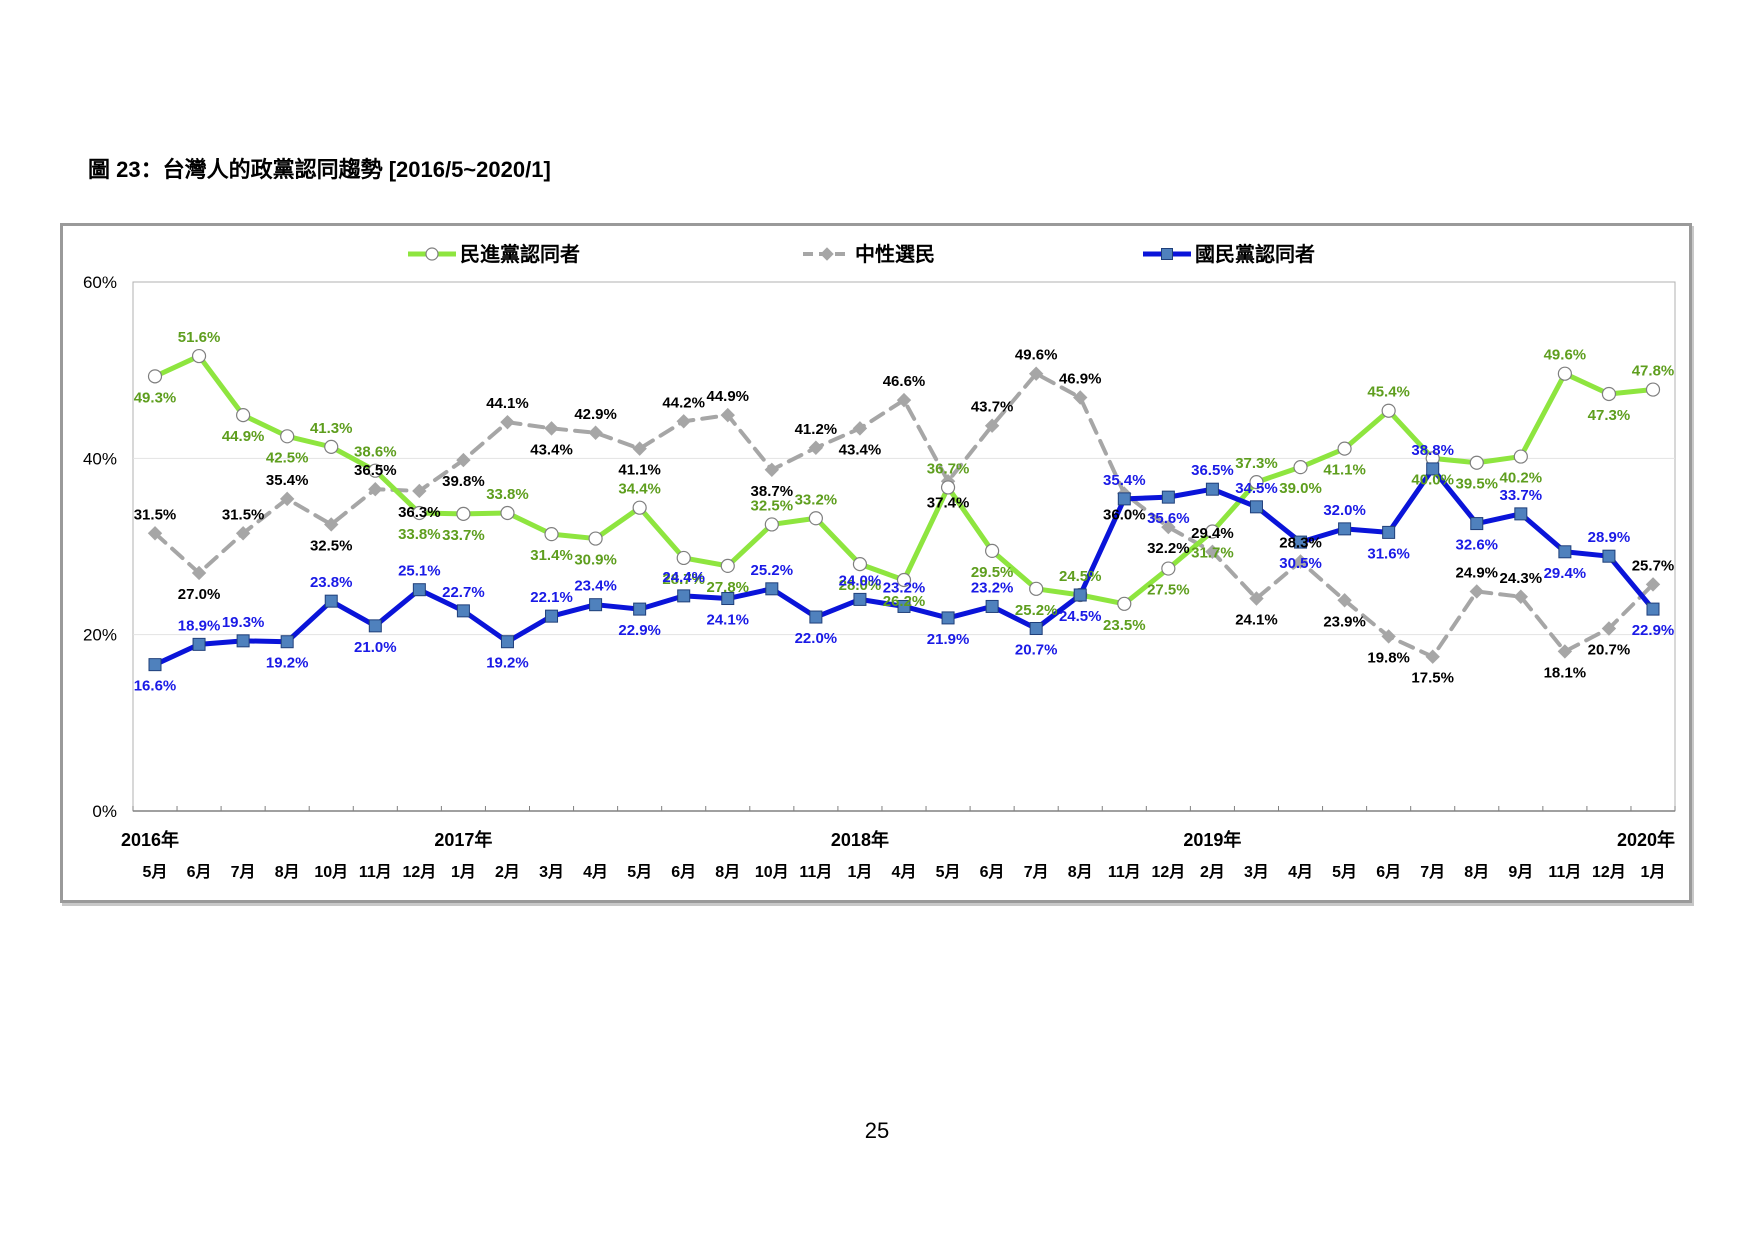 The image size is (1754, 1240). I want to click on data-label-dpp: 27.5%, so click(1168, 590).